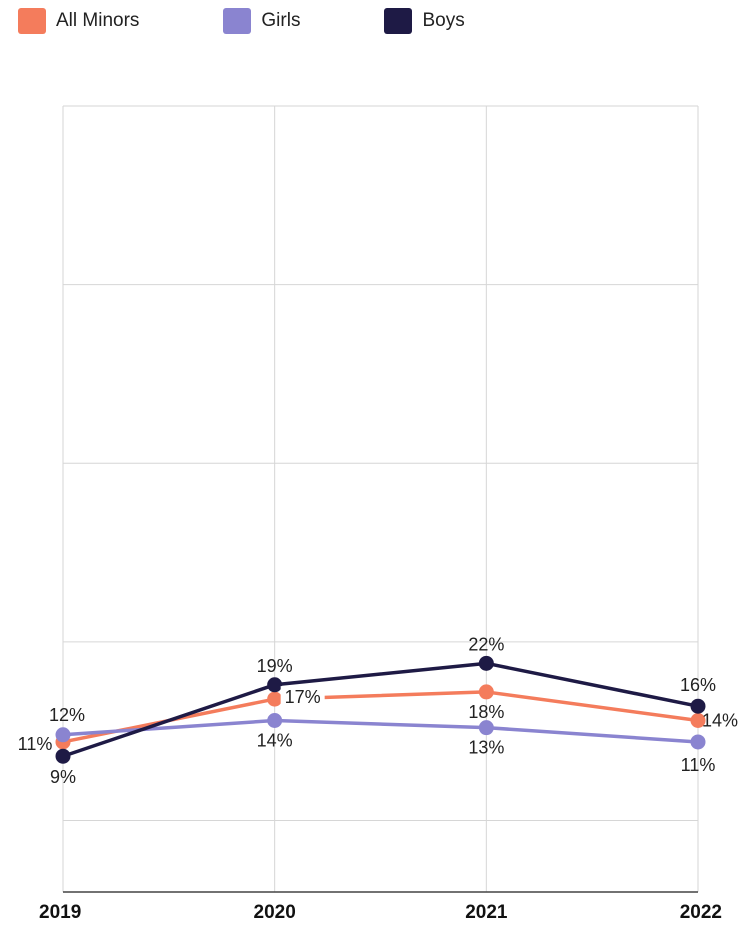  Describe the element at coordinates (60, 912) in the screenshot. I see `x-tick-label: 2019` at that location.